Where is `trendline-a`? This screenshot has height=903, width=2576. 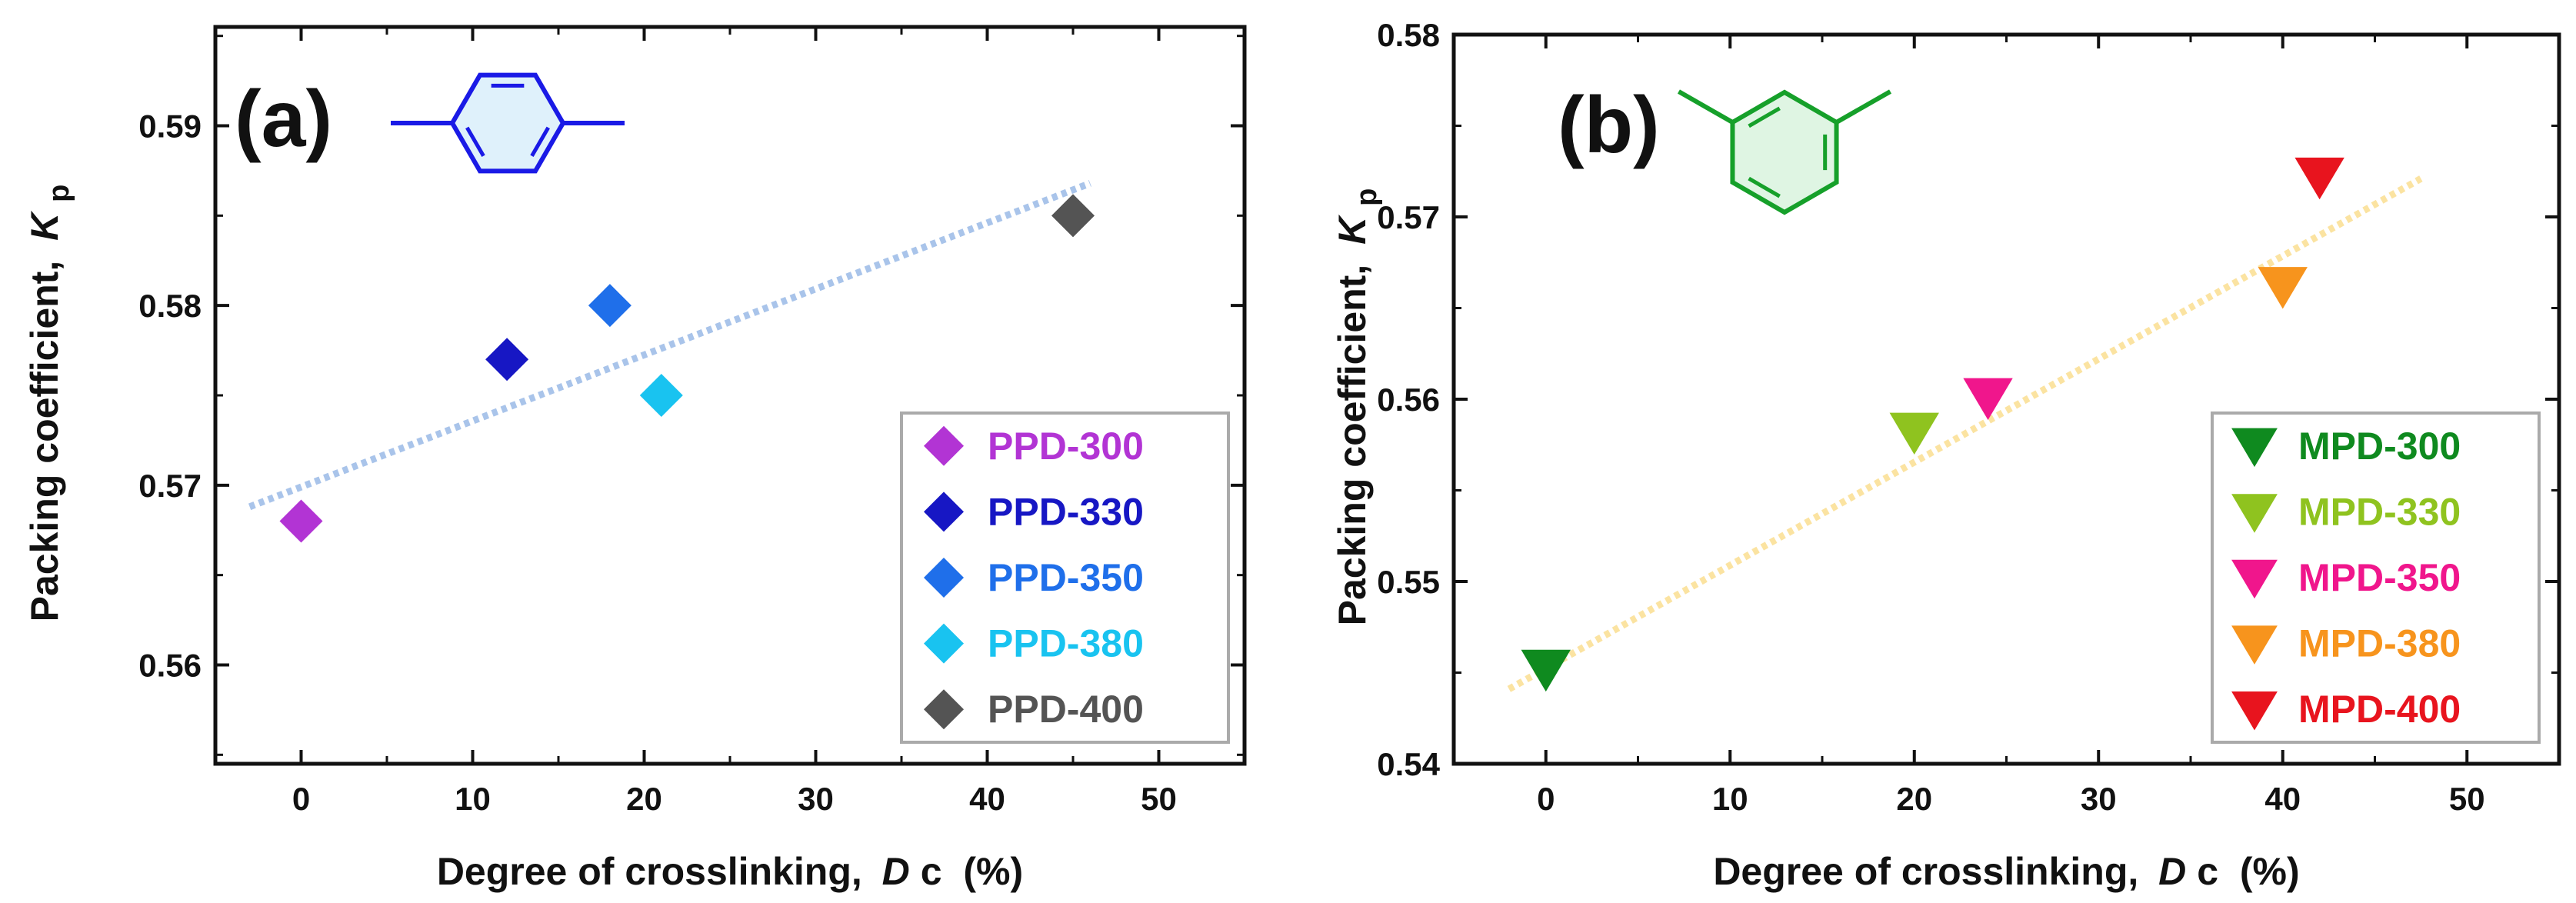 trendline-a is located at coordinates (669, 345).